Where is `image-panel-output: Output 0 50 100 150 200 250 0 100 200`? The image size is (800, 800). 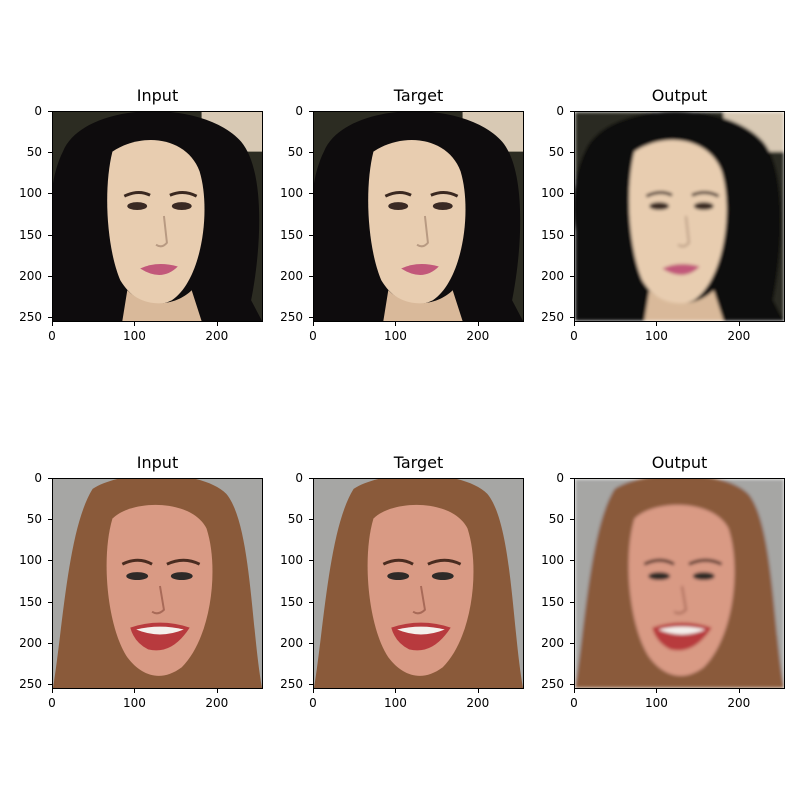
image-panel-output: Output 0 50 100 150 200 250 0 100 200 is located at coordinates (663, 581).